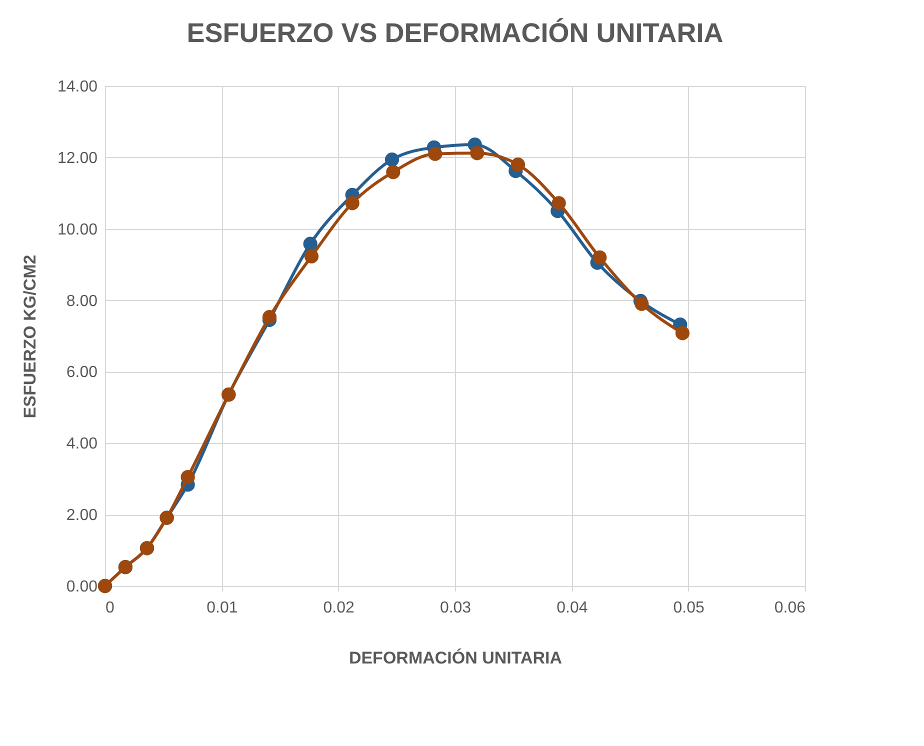 The image size is (924, 746). What do you see at coordinates (110, 608) in the screenshot?
I see `x-tick-label: 0` at bounding box center [110, 608].